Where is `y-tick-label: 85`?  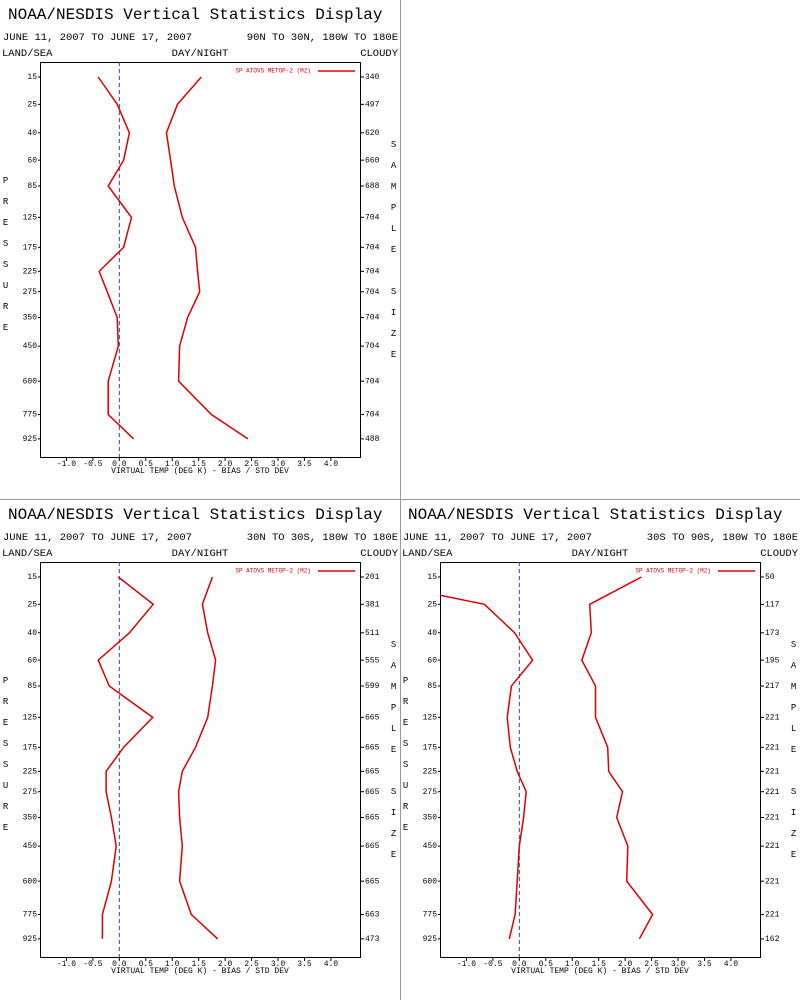 y-tick-label: 85 is located at coordinates (32, 686).